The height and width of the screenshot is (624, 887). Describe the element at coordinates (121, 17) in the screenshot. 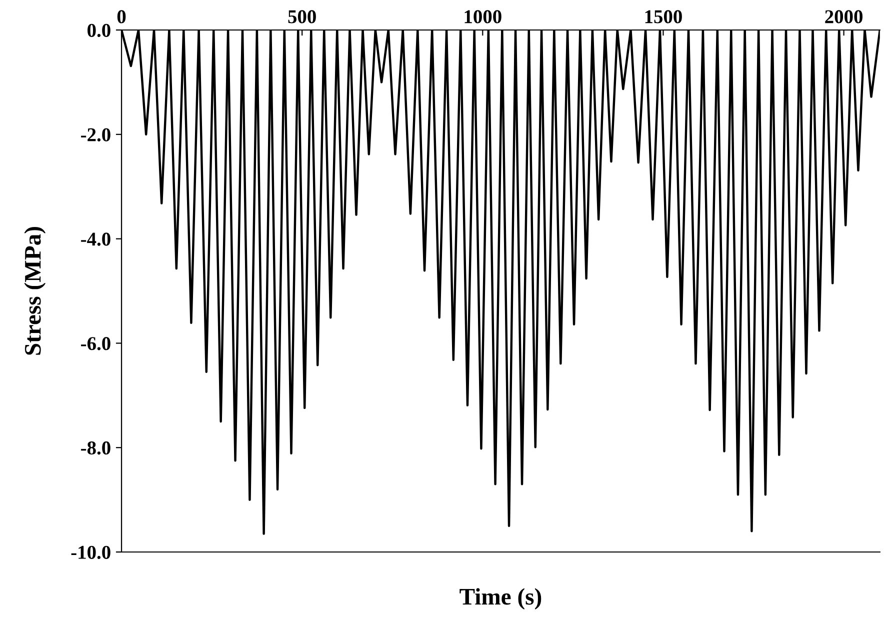

I see `x-tick-label: 0` at that location.